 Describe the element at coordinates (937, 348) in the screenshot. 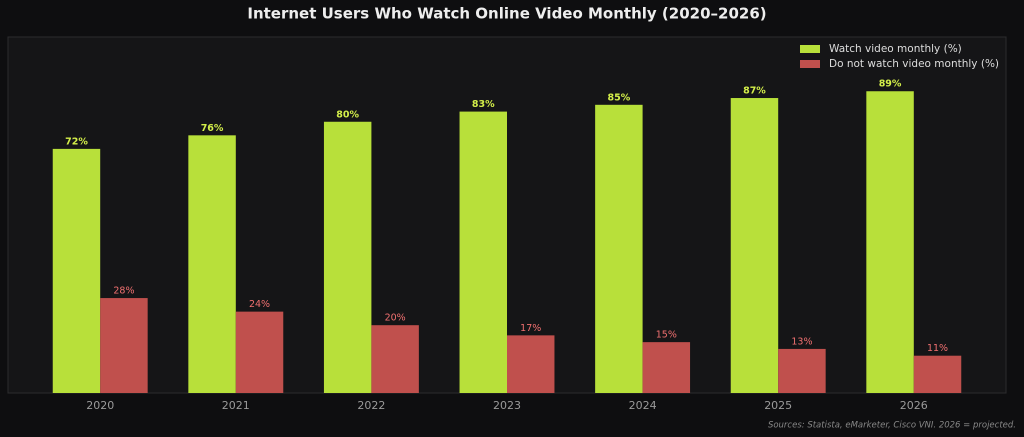

I see `value-label: 11%` at that location.